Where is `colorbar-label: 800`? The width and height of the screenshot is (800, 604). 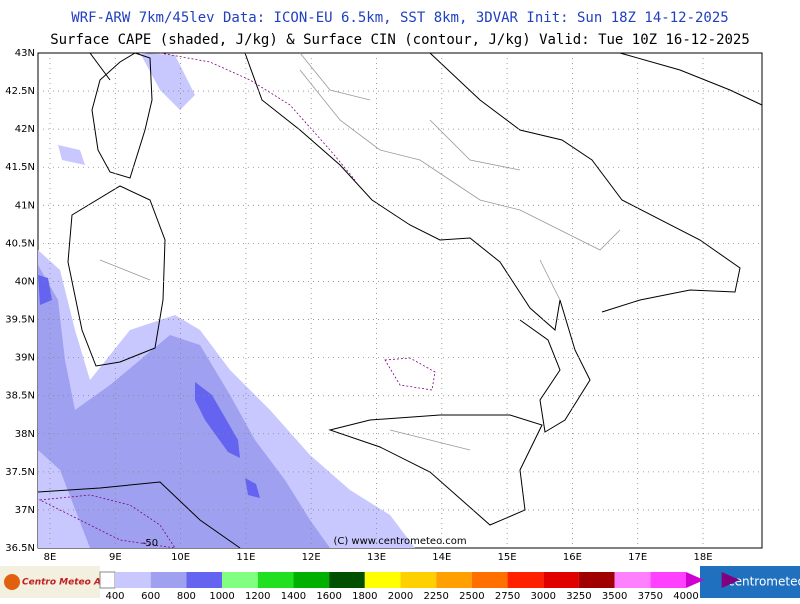 colorbar-label: 800 is located at coordinates (186, 595).